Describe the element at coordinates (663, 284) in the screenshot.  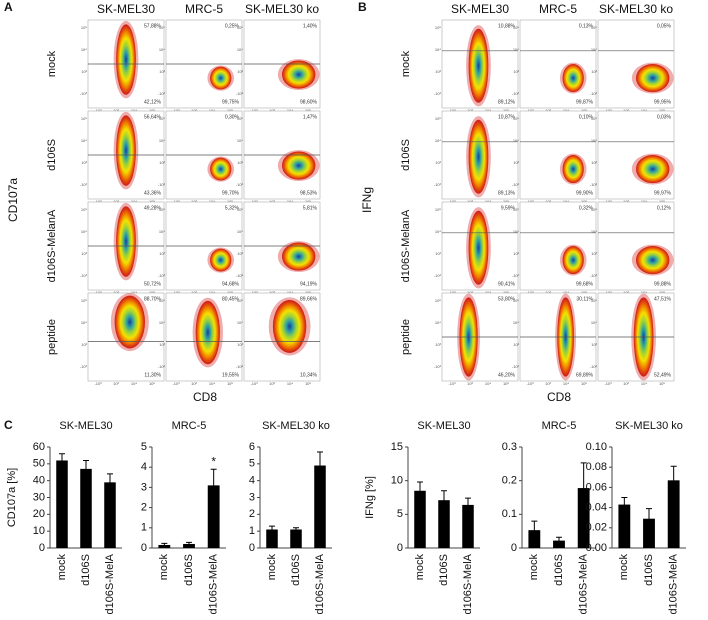
I see `gate-percent: 99,88%` at that location.